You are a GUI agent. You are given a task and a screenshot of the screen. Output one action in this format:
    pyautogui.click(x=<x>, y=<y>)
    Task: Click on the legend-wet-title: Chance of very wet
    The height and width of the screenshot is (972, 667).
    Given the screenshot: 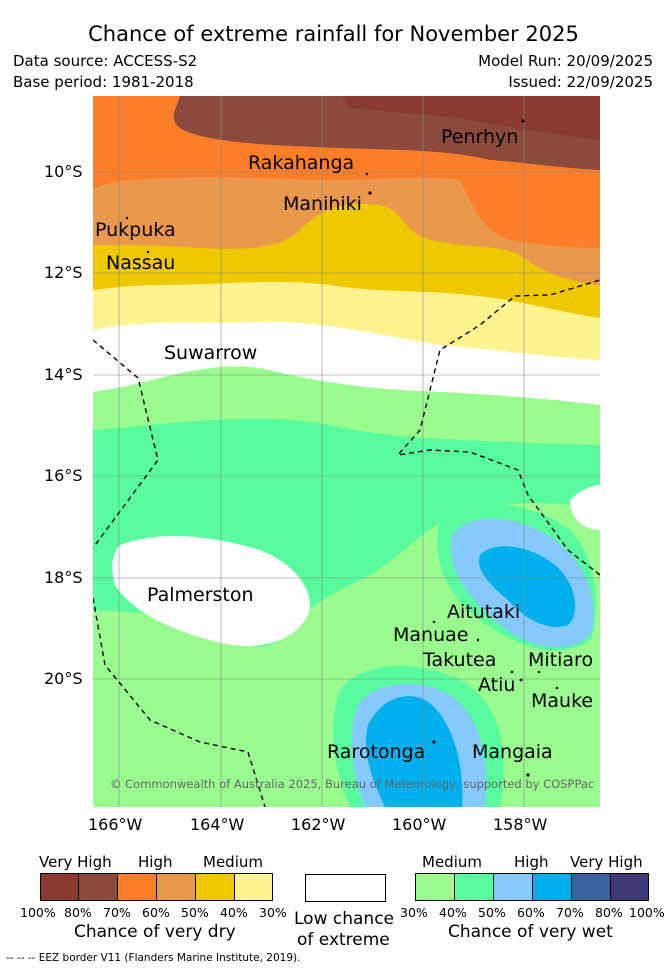 What is the action you would take?
    pyautogui.click(x=530, y=932)
    